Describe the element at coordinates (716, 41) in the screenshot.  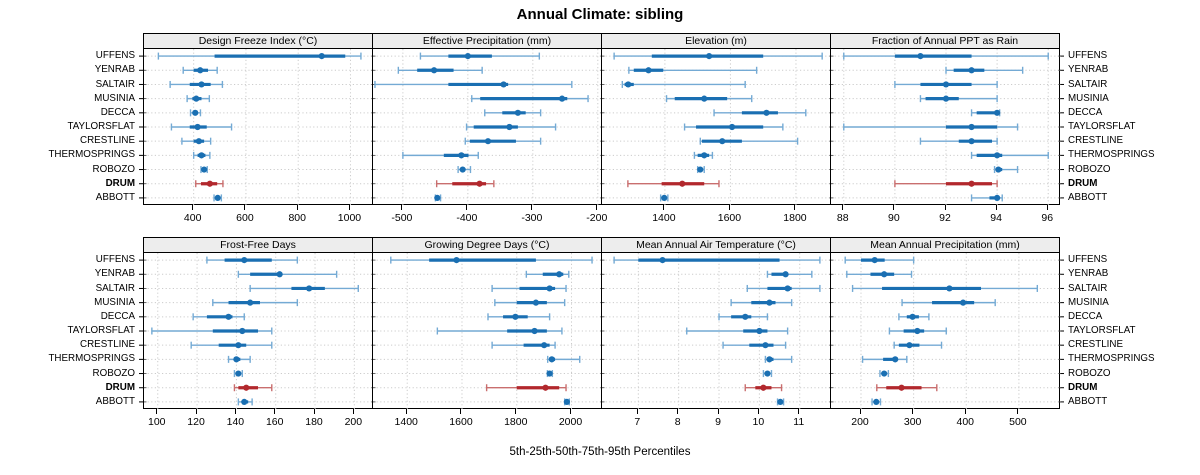
I see `panel-title: Elevation (m)` at that location.